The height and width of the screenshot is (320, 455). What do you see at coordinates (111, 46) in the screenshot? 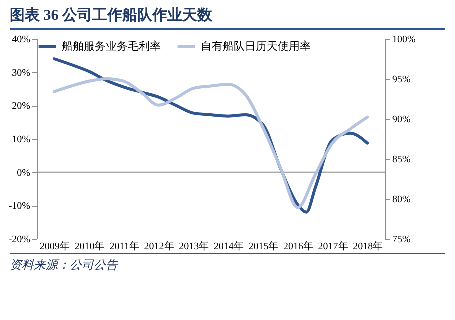
I see `legend-label: 船舶服务业务毛利率` at bounding box center [111, 46].